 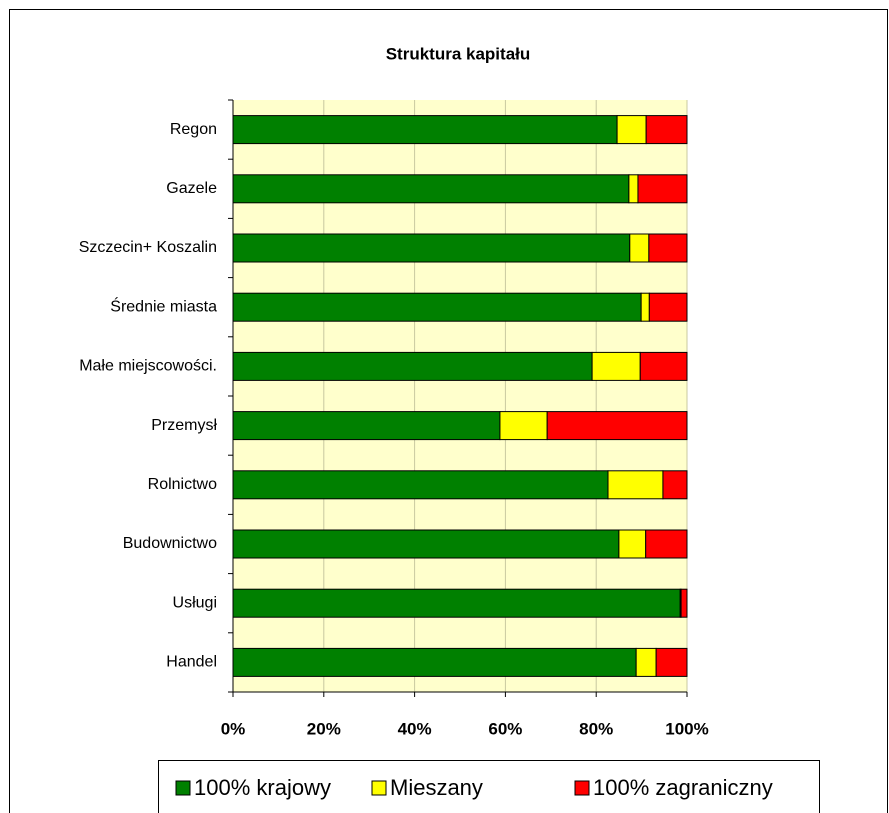 What do you see at coordinates (170, 543) in the screenshot?
I see `y-tick-label: Budownictwo` at bounding box center [170, 543].